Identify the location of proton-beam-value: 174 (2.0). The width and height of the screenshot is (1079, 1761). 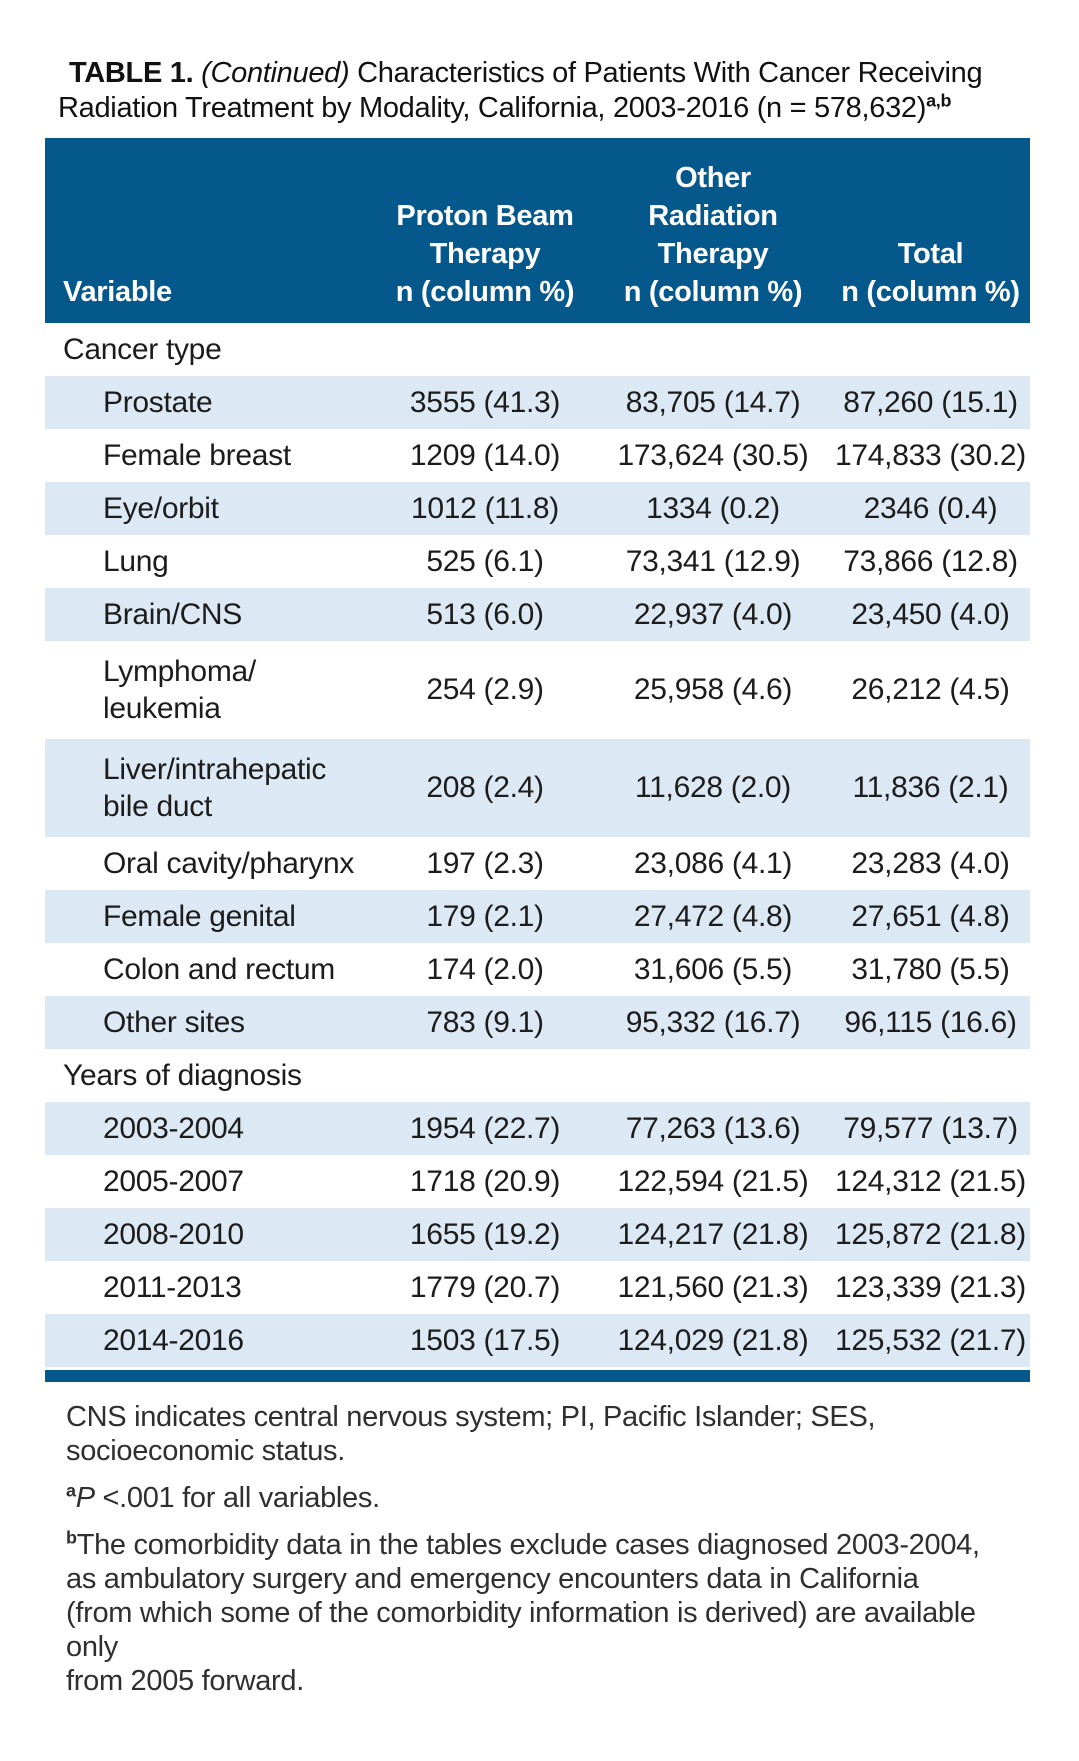
(485, 969).